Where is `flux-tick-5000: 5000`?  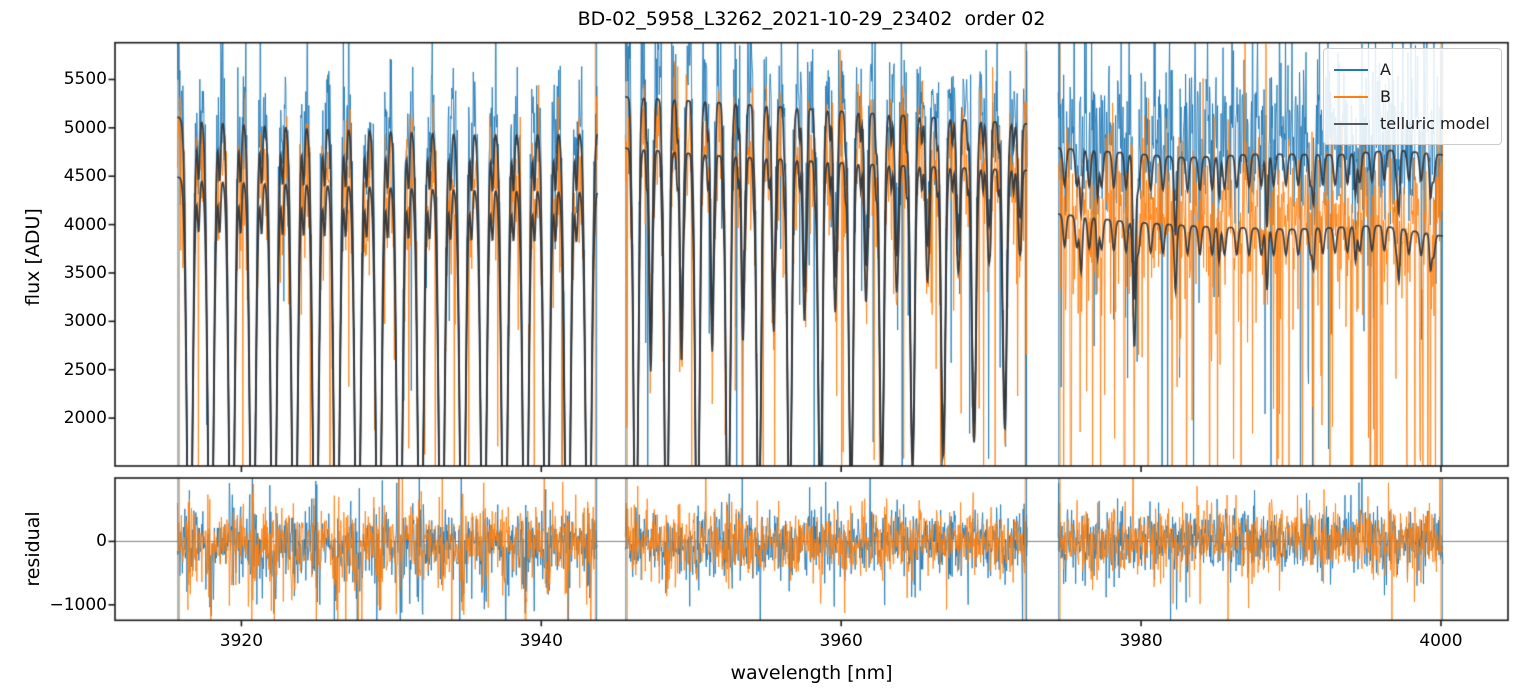
flux-tick-5000: 5000 is located at coordinates (85, 127).